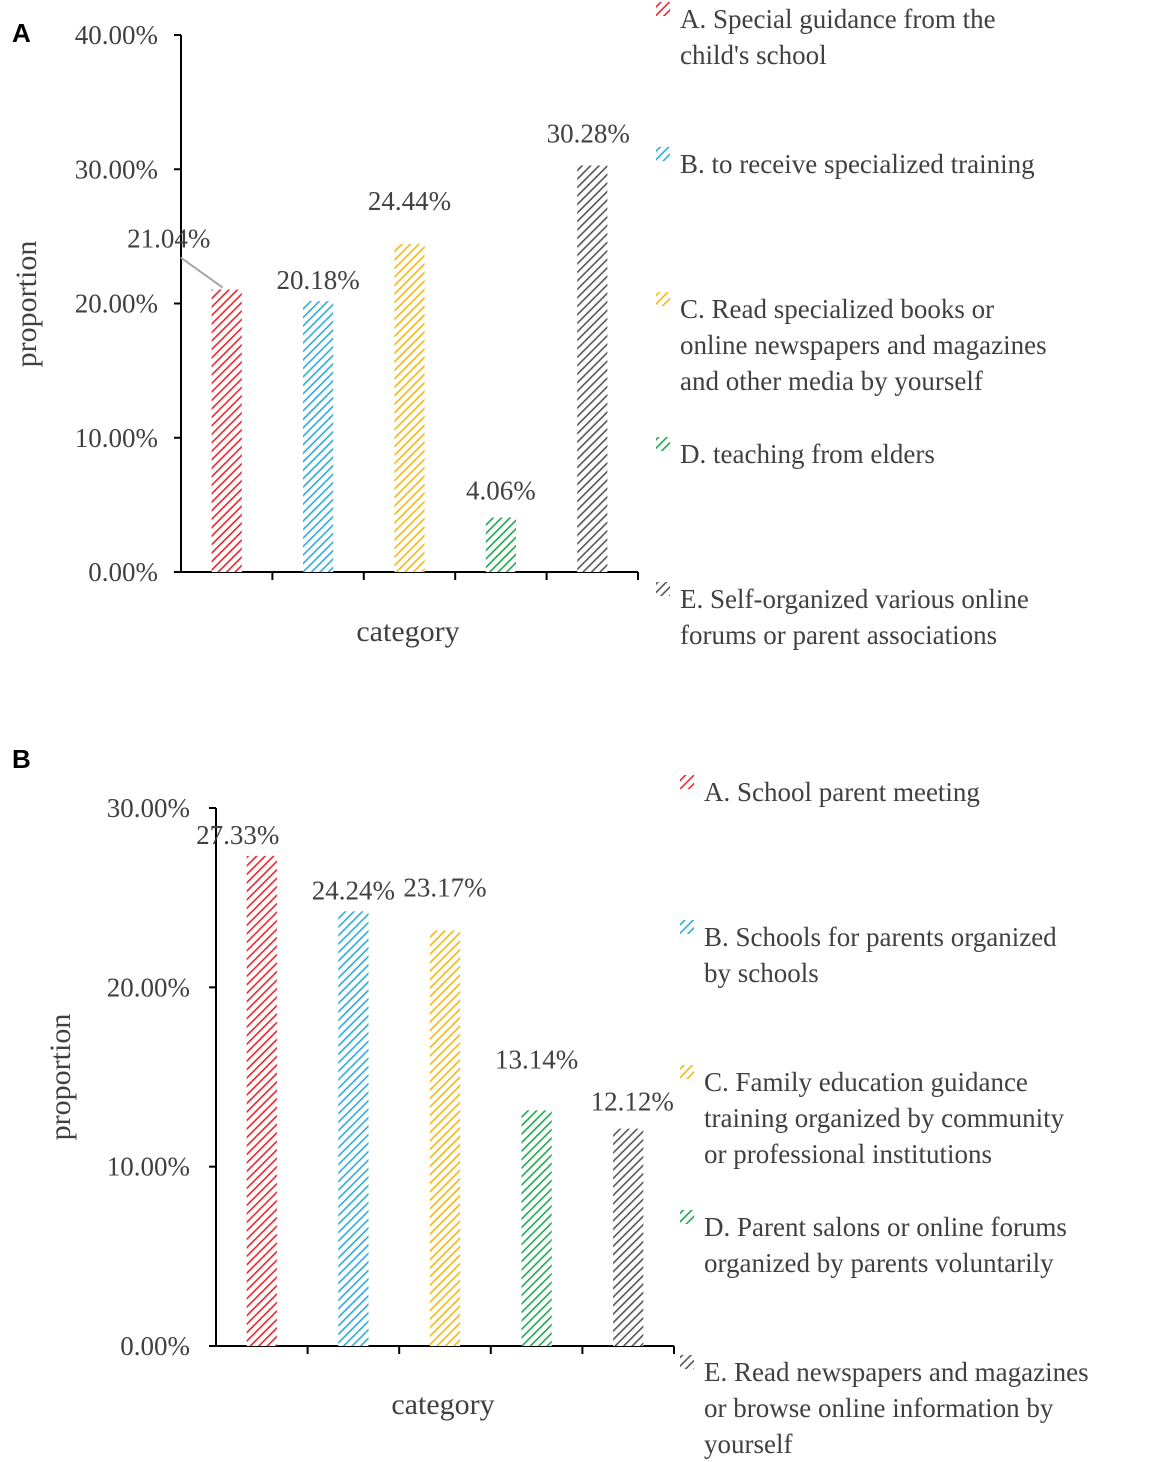 Image resolution: width=1154 pixels, height=1462 pixels. What do you see at coordinates (885, 1227) in the screenshot?
I see `legend-label: D. Parent salons or online forums` at bounding box center [885, 1227].